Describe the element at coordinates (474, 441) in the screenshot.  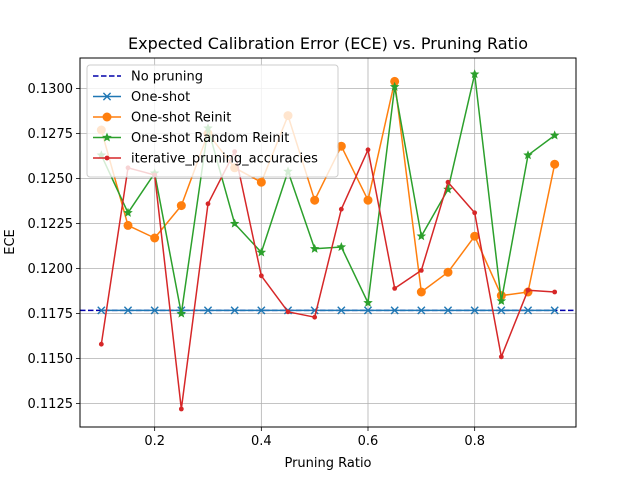
I see `x-tick-label: 0.8` at that location.